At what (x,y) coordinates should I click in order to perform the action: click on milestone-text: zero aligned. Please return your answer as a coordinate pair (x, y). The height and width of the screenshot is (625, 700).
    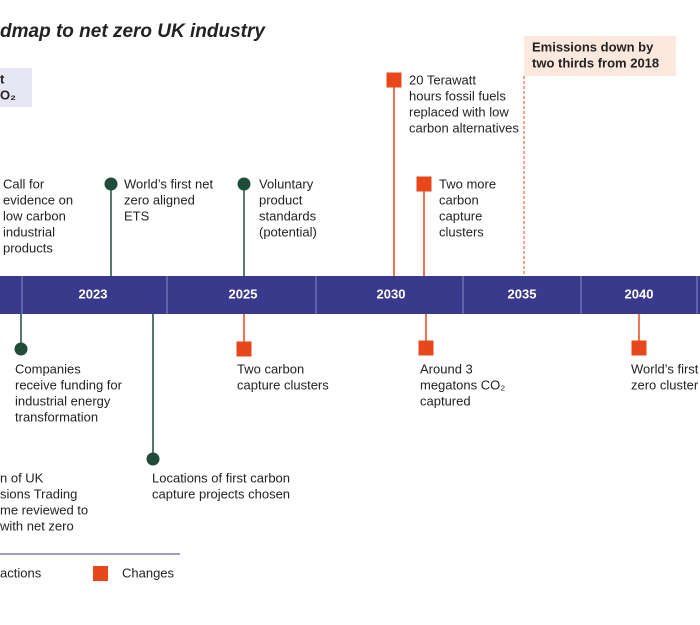
    Looking at the image, I should click on (159, 199).